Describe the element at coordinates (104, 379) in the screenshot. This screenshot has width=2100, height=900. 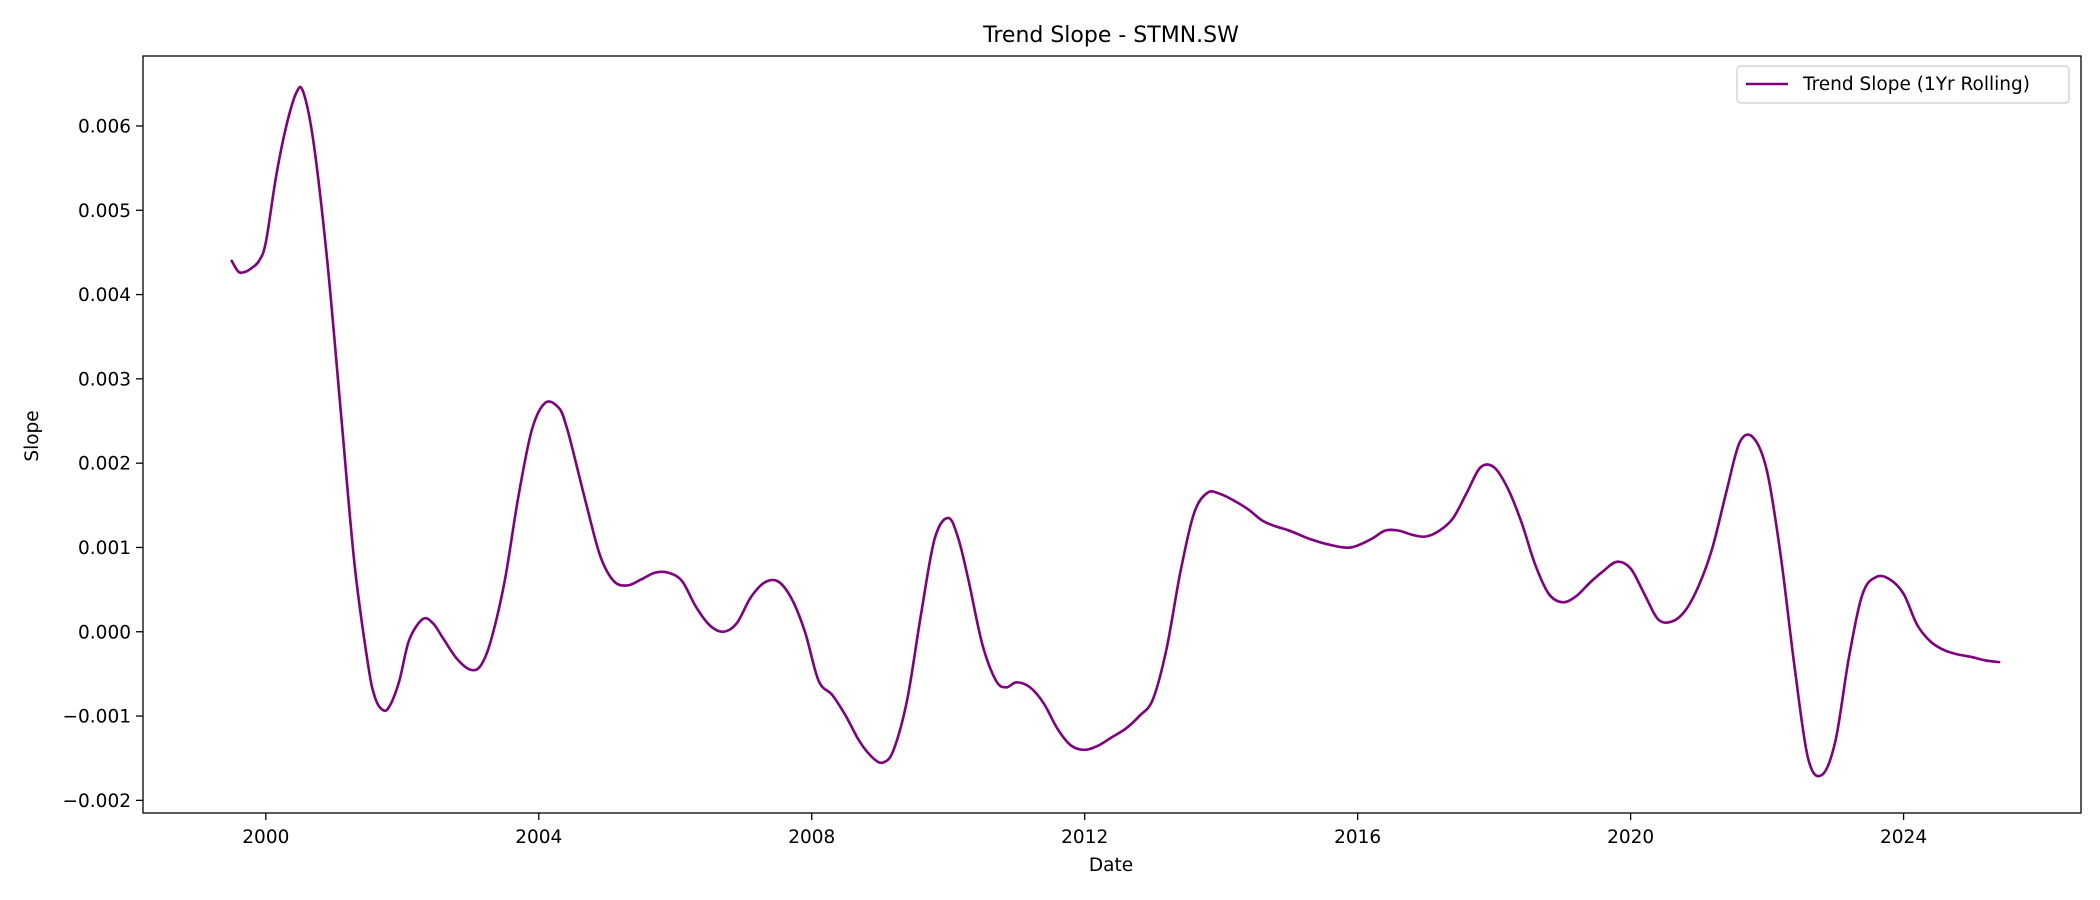
I see `y-tick-label: 0.003` at that location.